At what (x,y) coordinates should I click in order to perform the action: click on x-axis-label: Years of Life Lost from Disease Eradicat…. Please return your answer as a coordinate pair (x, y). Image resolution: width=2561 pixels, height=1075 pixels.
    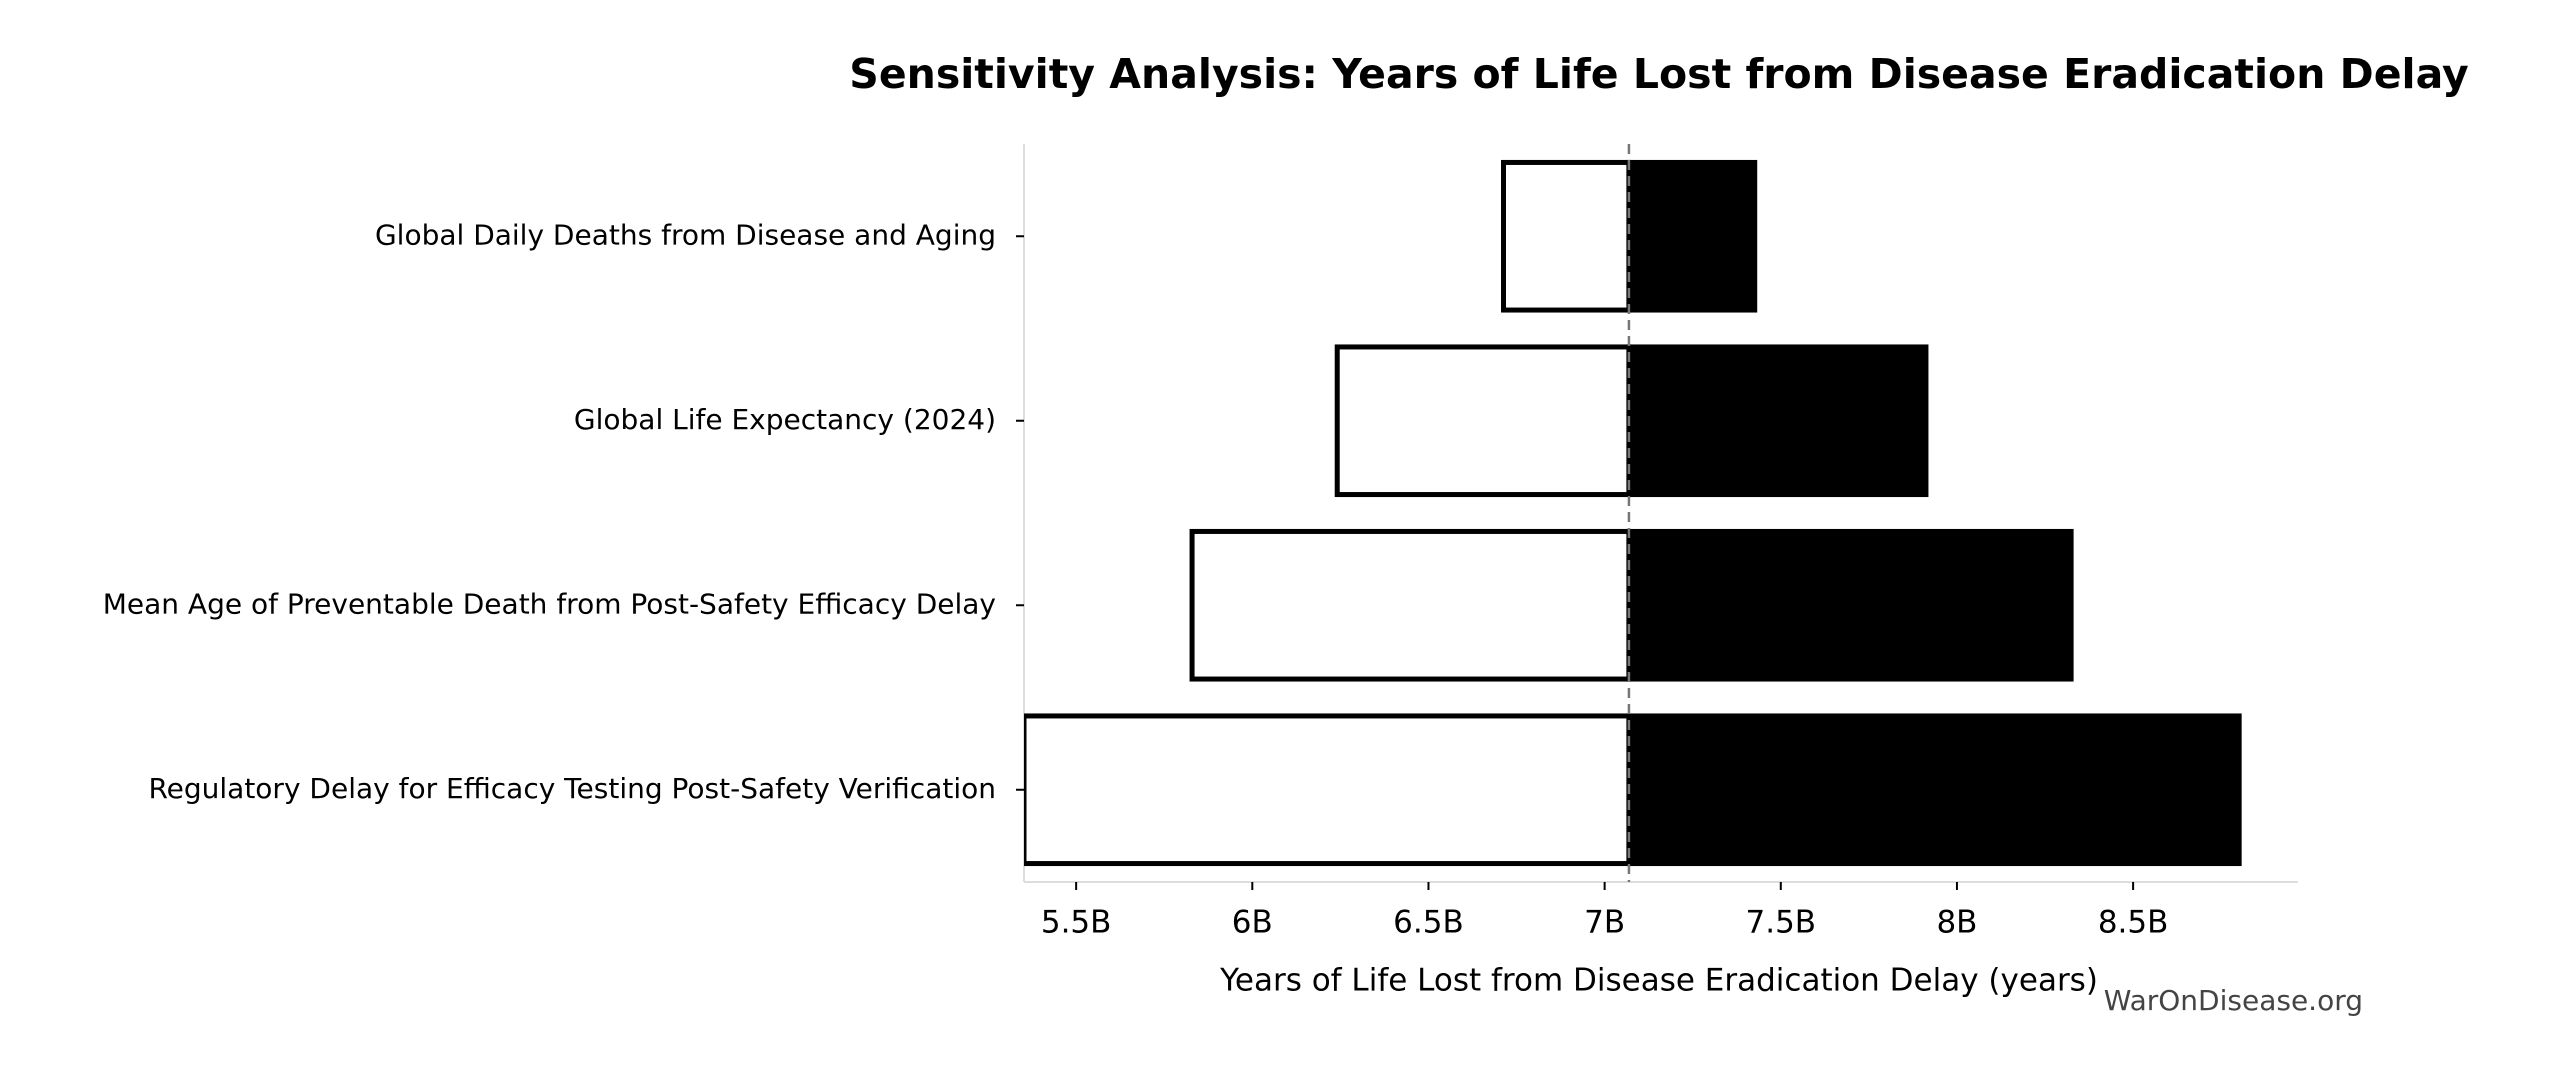
    Looking at the image, I should click on (1658, 981).